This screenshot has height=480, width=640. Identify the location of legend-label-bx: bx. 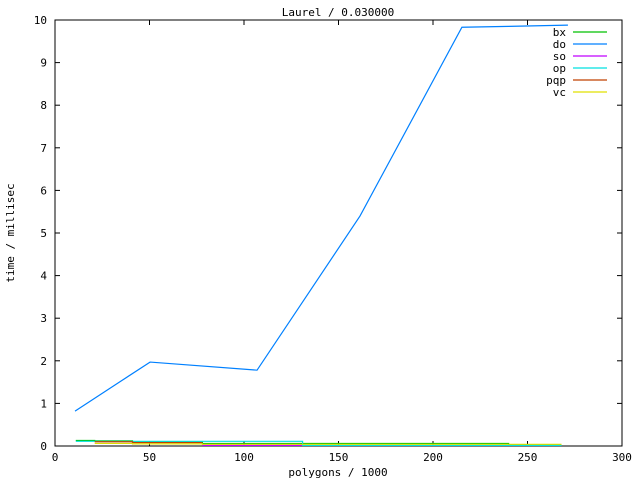
(560, 32).